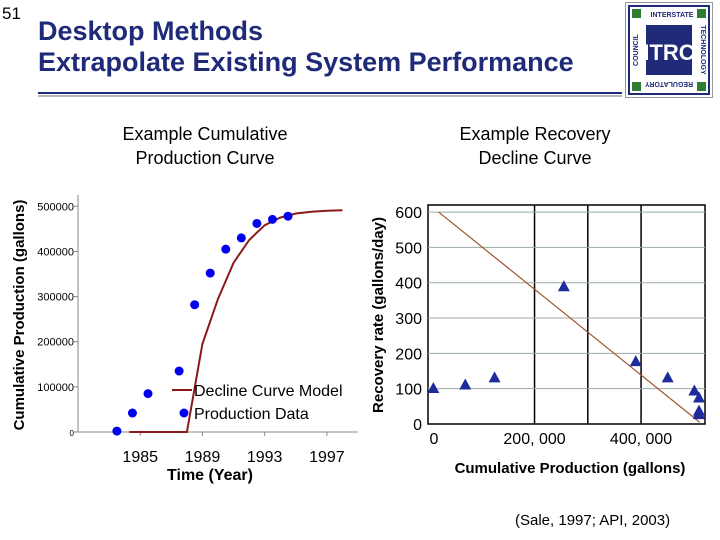  What do you see at coordinates (140, 457) in the screenshot?
I see `left-chart-x-tick-label: 1985` at bounding box center [140, 457].